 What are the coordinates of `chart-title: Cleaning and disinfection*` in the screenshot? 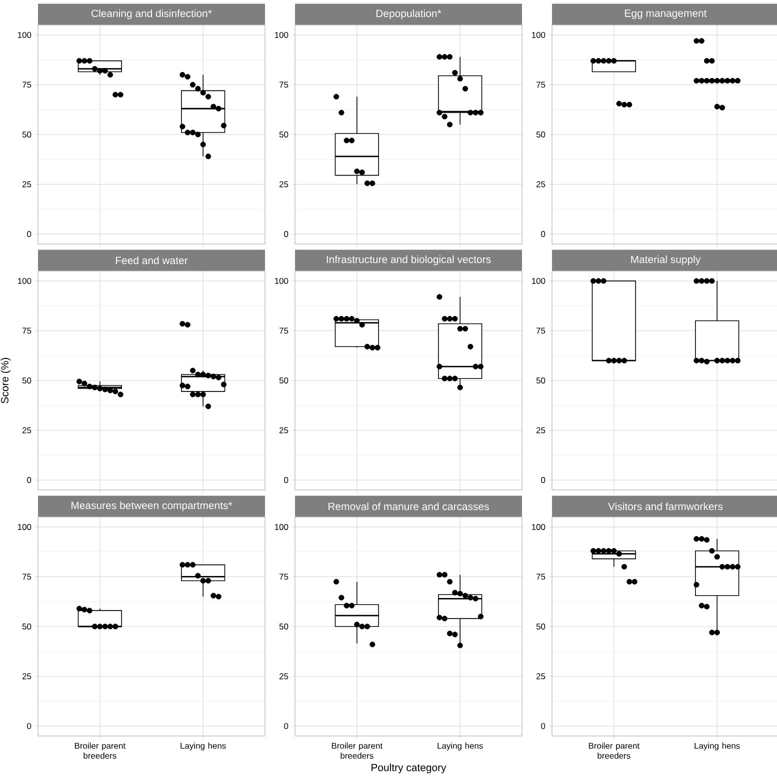 It's located at (152, 14).